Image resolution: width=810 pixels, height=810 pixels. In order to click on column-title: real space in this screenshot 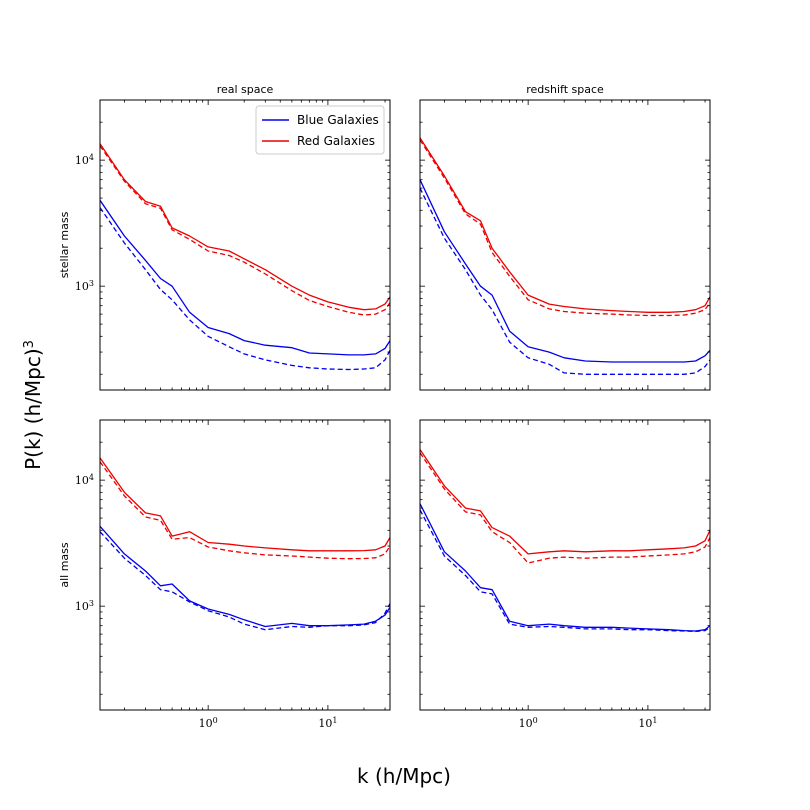, I will do `click(245, 89)`.